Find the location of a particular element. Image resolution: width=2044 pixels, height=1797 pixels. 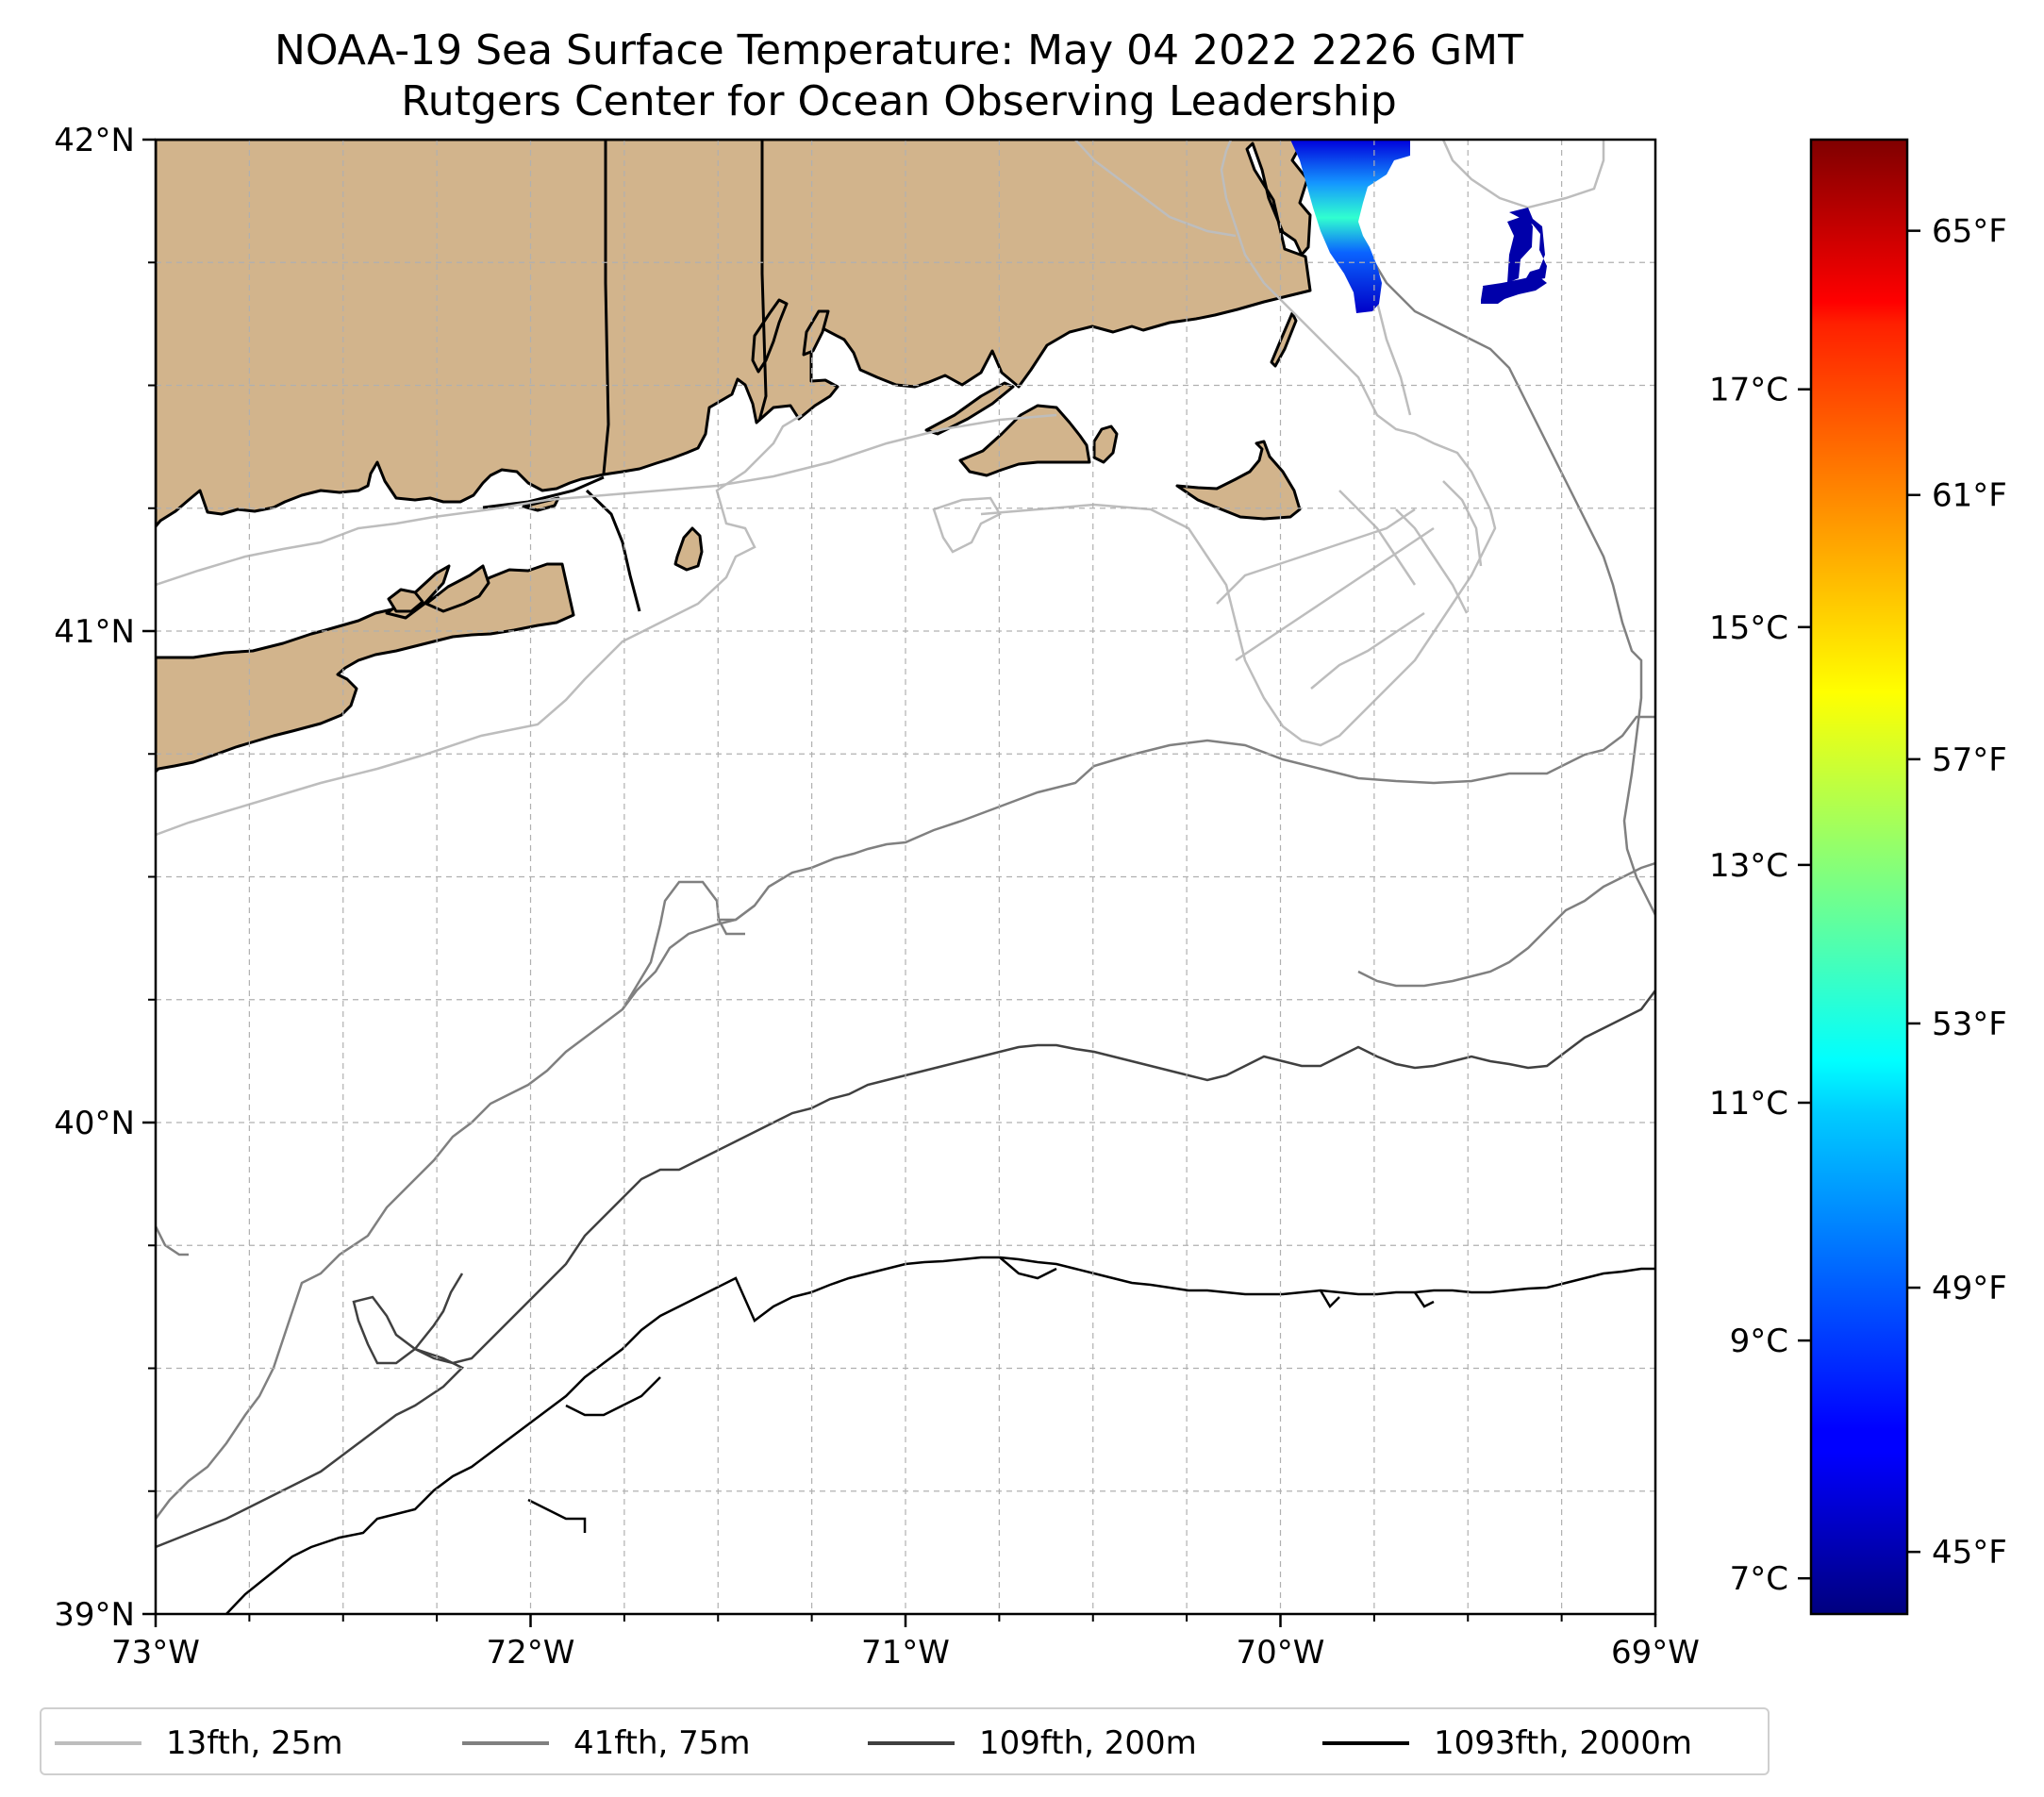

border-ny-ct is located at coordinates (606, 307).